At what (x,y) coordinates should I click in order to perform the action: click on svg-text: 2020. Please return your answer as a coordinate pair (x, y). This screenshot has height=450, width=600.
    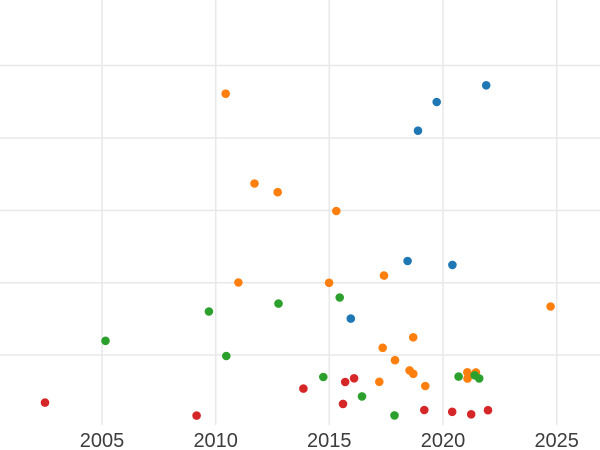
    Looking at the image, I should click on (443, 440).